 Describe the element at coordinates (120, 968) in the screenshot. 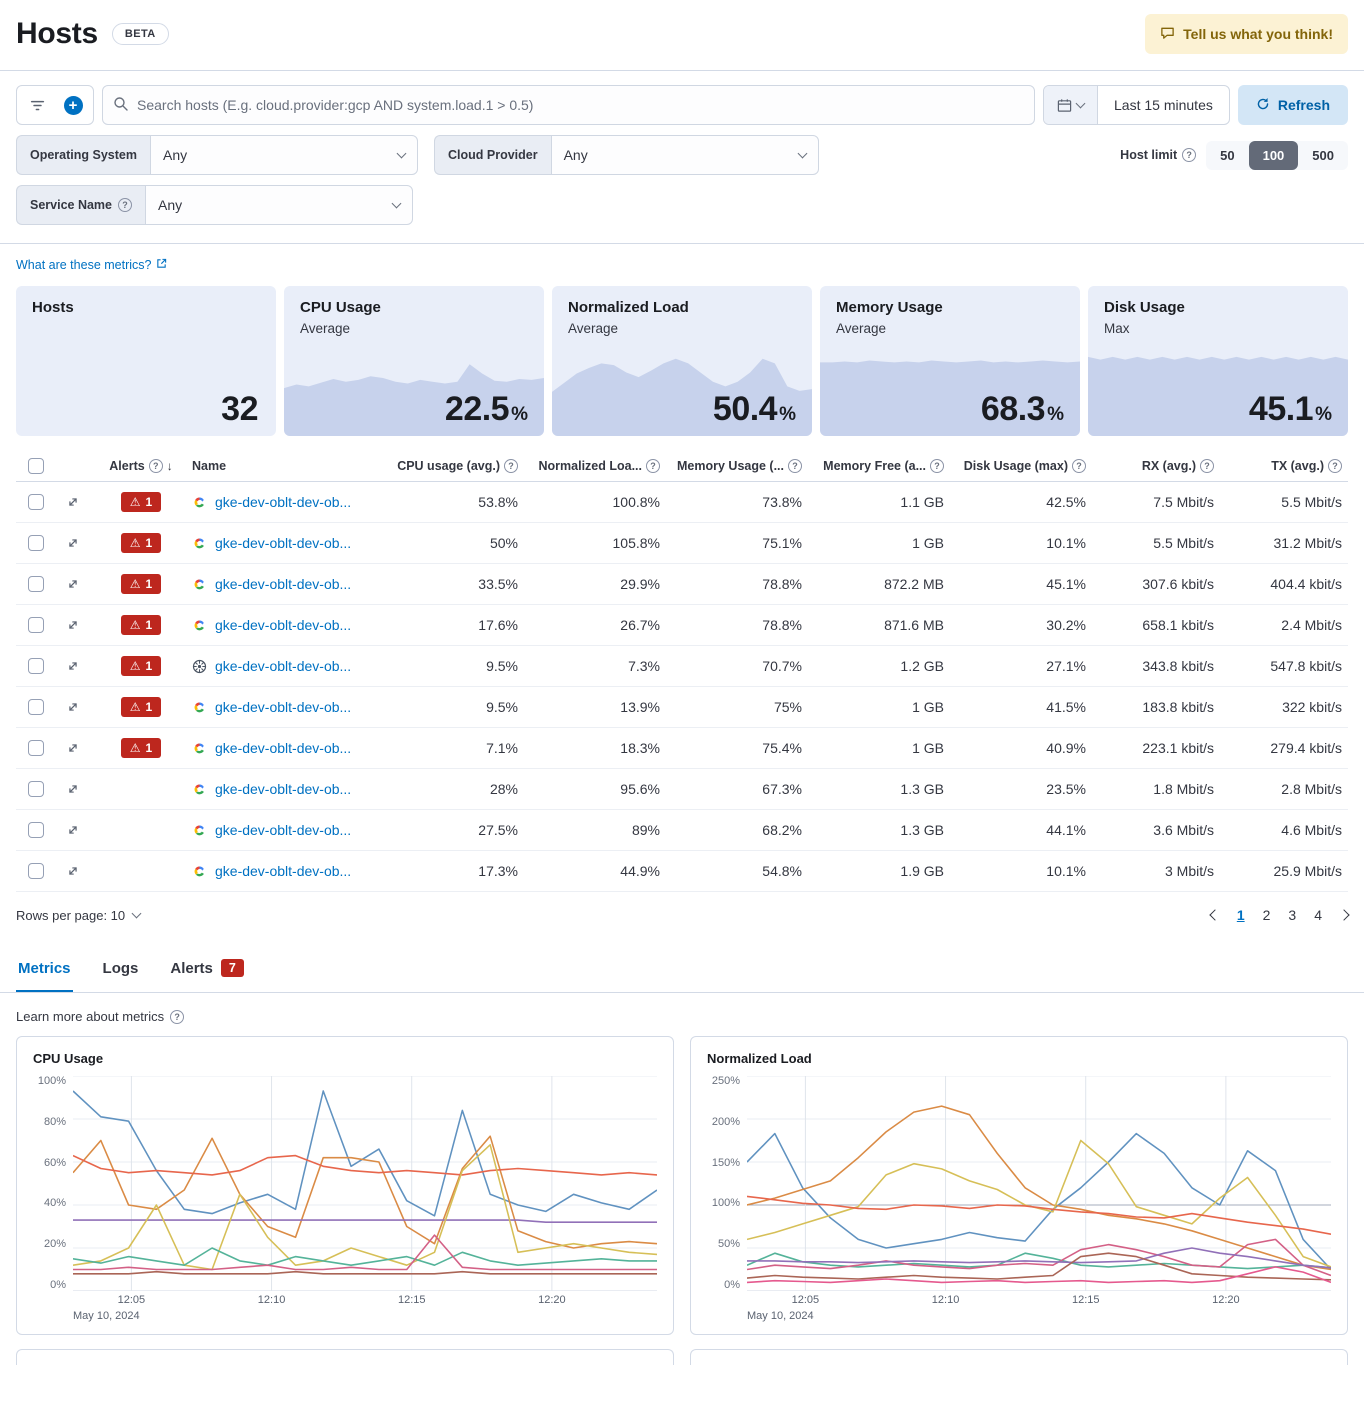

I see `tab-logs: Logs` at that location.